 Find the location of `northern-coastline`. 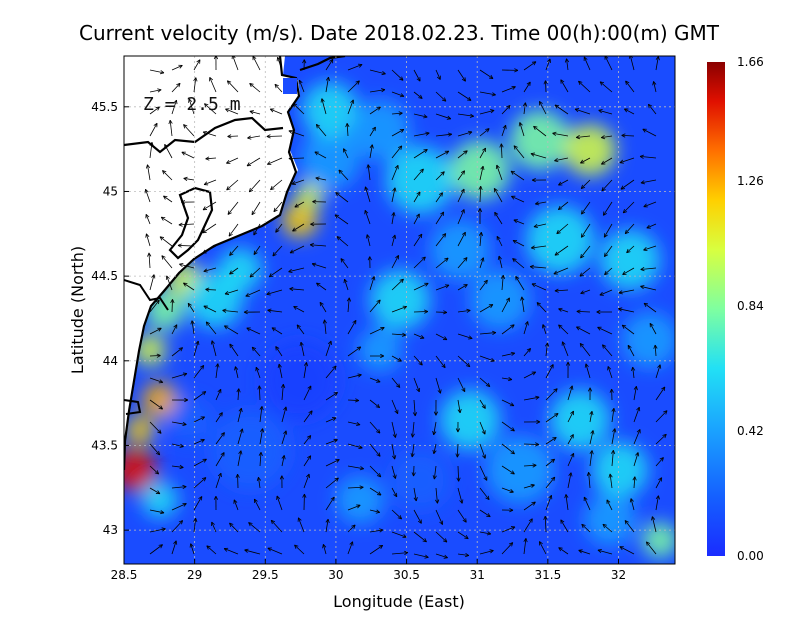

northern-coastline is located at coordinates (212, 263).